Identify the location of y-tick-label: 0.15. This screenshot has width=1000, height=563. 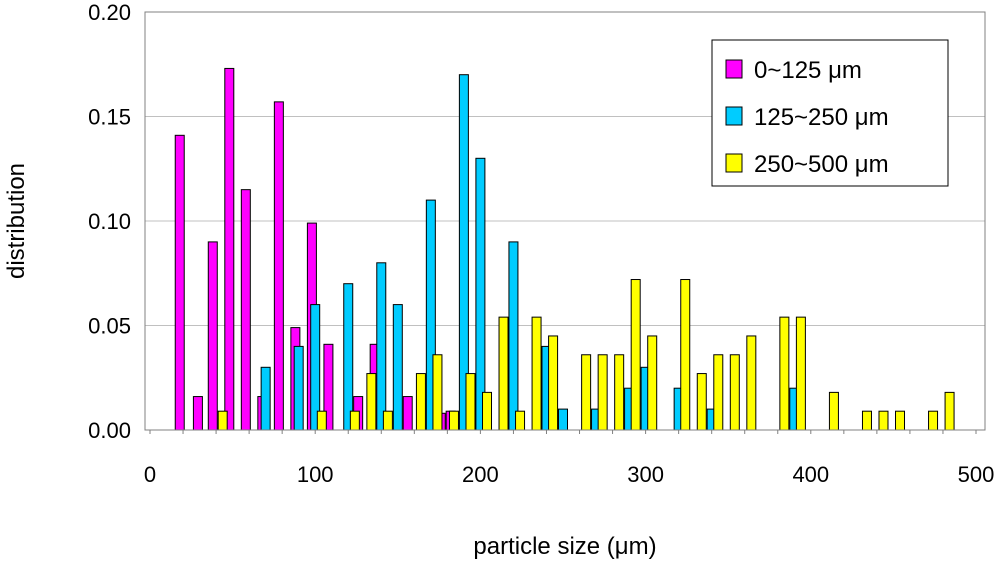
(109, 117).